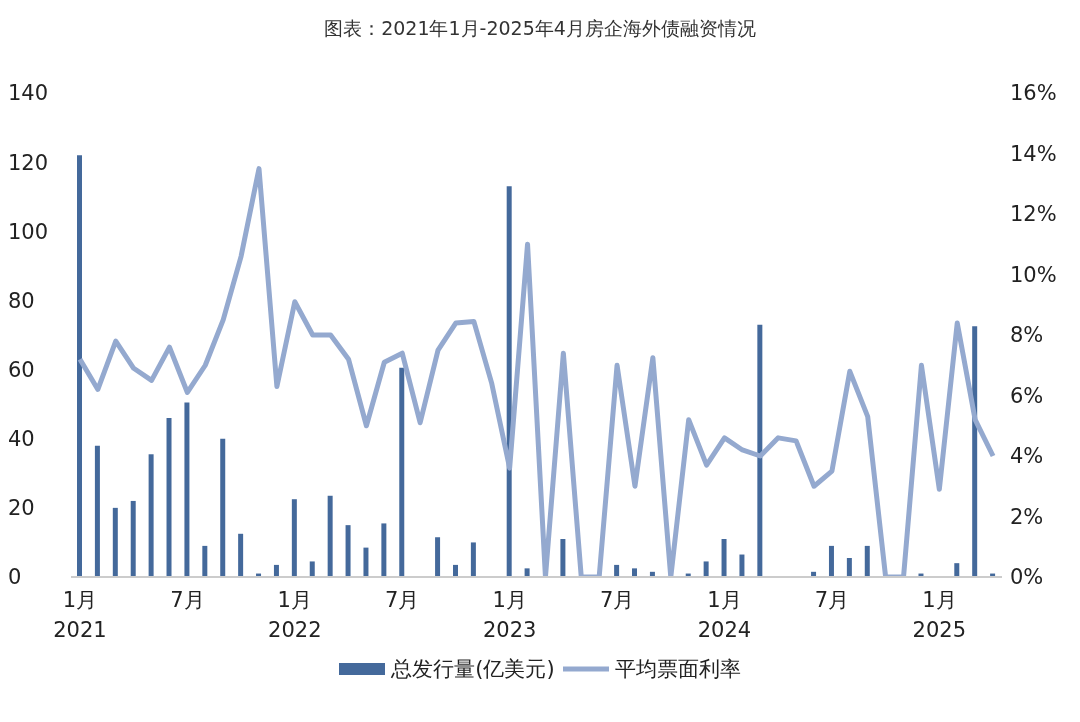 The height and width of the screenshot is (722, 1080). What do you see at coordinates (1033, 93) in the screenshot?
I see `y2-tick-label: 16%` at bounding box center [1033, 93].